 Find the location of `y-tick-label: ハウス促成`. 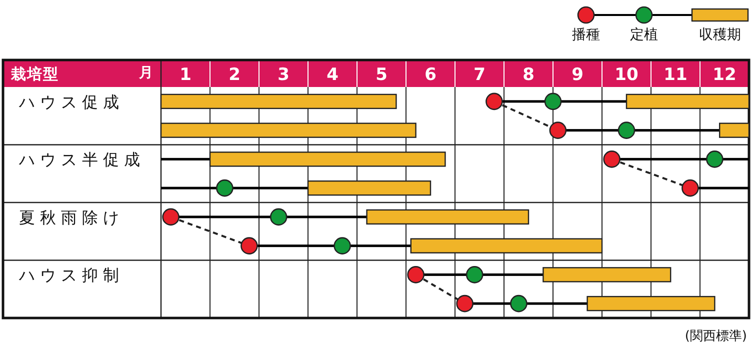

y-tick-label: ハウス促成 is located at coordinates (71, 102).